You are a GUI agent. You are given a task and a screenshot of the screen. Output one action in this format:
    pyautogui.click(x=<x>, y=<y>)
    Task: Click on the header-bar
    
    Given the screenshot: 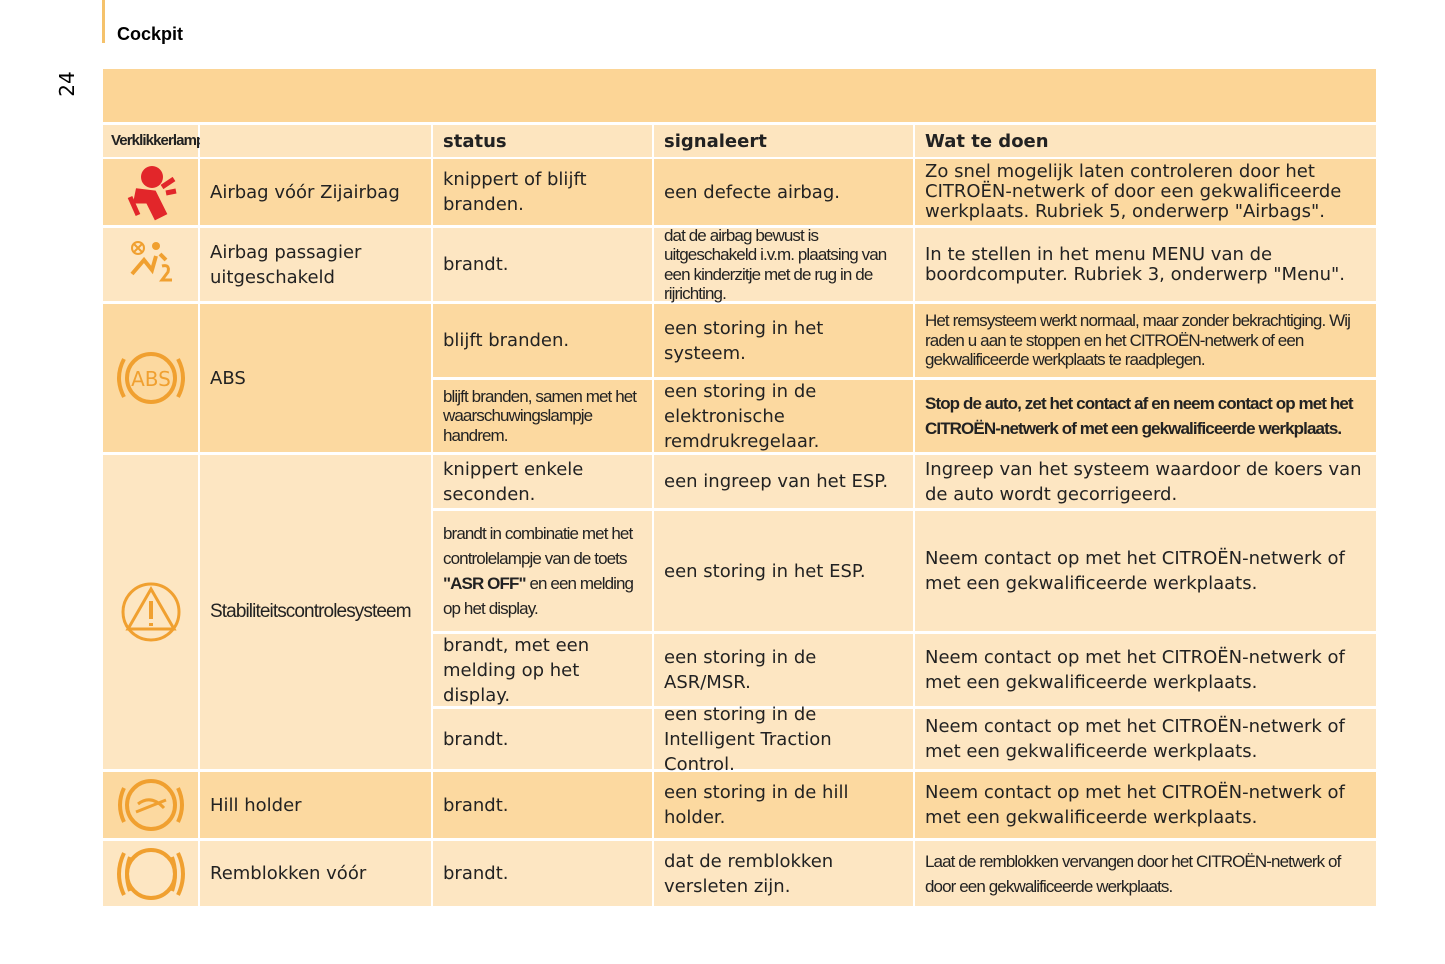 What is the action you would take?
    pyautogui.click(x=103, y=21)
    